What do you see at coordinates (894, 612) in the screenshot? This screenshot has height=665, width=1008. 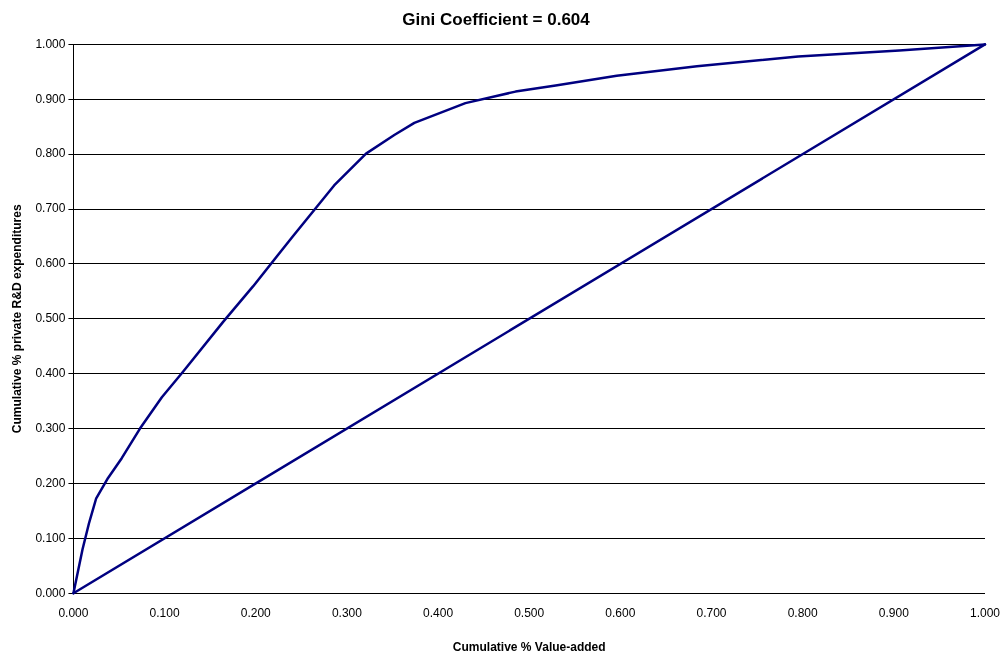 I see `x-tick-label: 0.900` at bounding box center [894, 612].